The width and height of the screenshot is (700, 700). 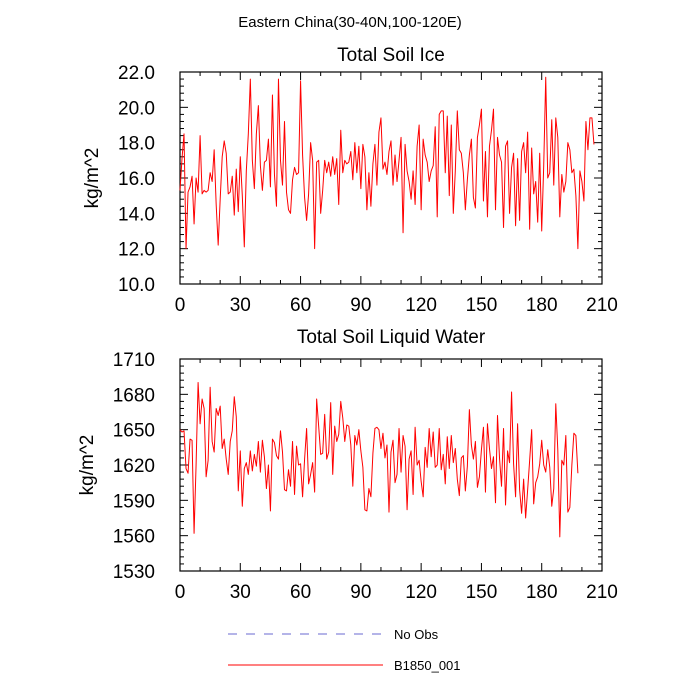 I want to click on y-tick-label: 14.0, so click(x=136, y=214).